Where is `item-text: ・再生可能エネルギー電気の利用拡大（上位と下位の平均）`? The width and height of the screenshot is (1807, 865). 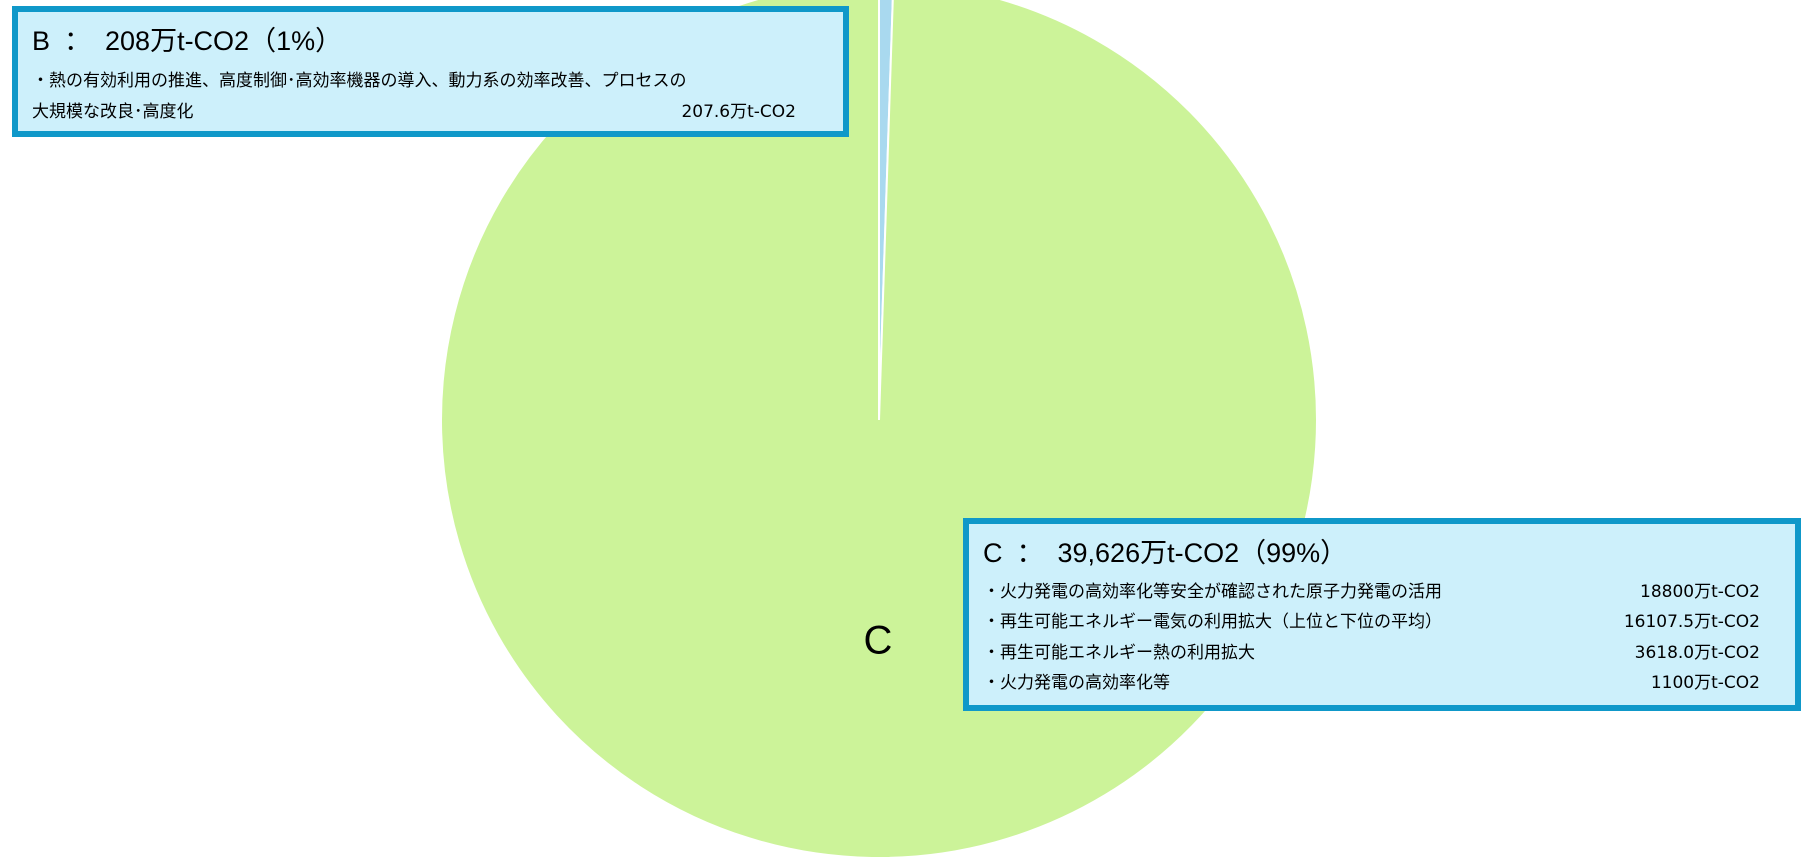
item-text: ・再生可能エネルギー電気の利用拡大（上位と下位の平均） is located at coordinates (1212, 622).